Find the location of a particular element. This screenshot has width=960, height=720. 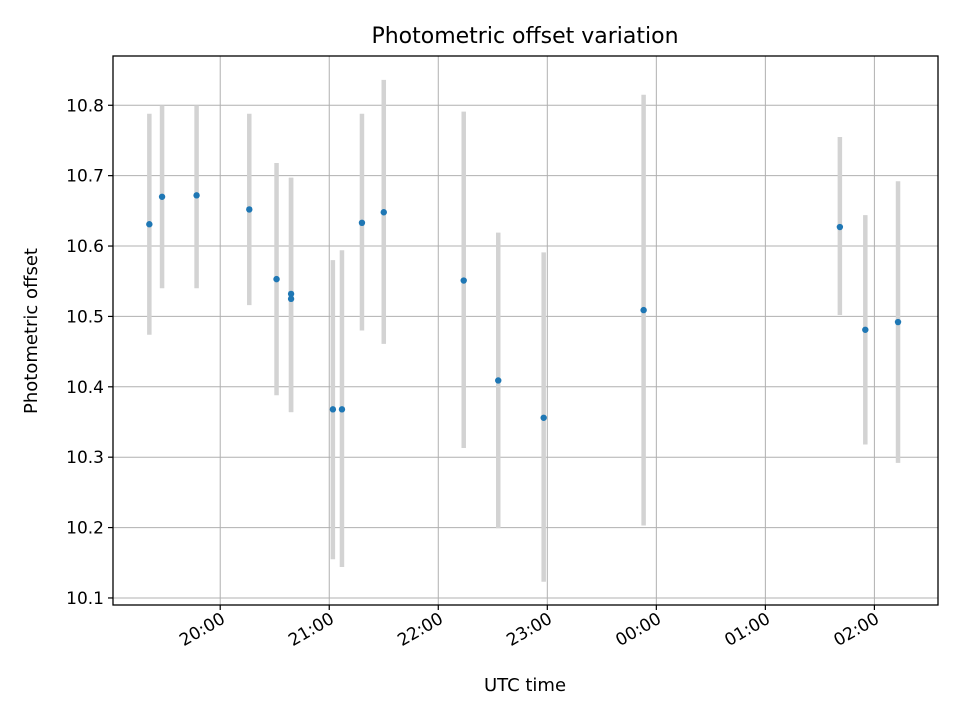

y-tick-label: 10.7 is located at coordinates (85, 177).